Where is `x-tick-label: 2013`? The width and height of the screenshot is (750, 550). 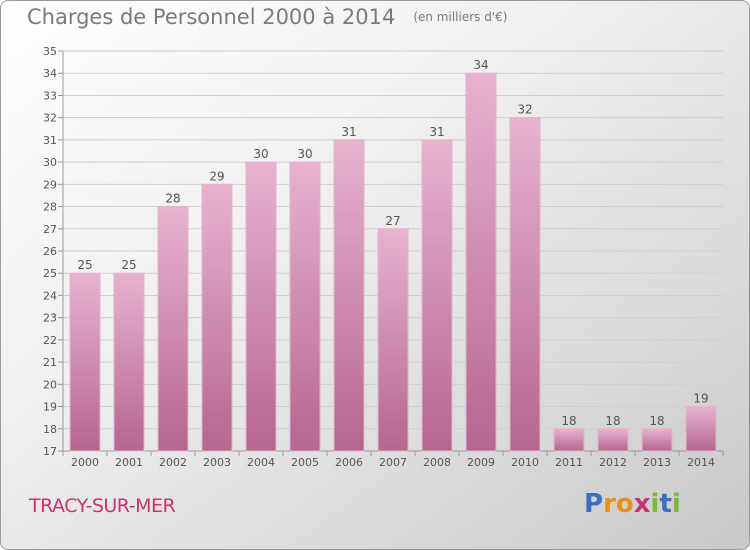
x-tick-label: 2013 is located at coordinates (657, 462).